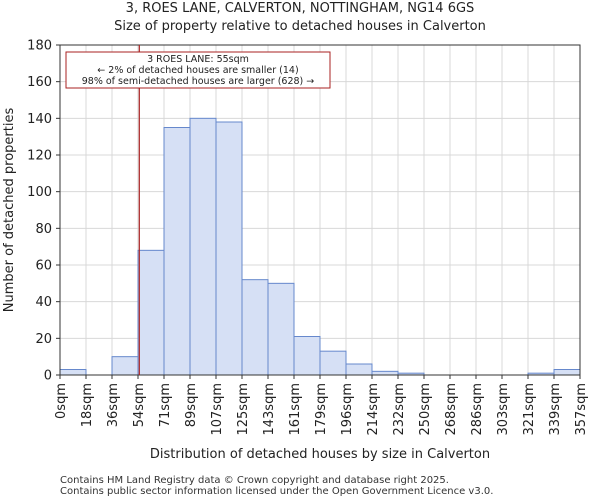  Describe the element at coordinates (425, 409) in the screenshot. I see `x-tick-label: 250sqm` at that location.